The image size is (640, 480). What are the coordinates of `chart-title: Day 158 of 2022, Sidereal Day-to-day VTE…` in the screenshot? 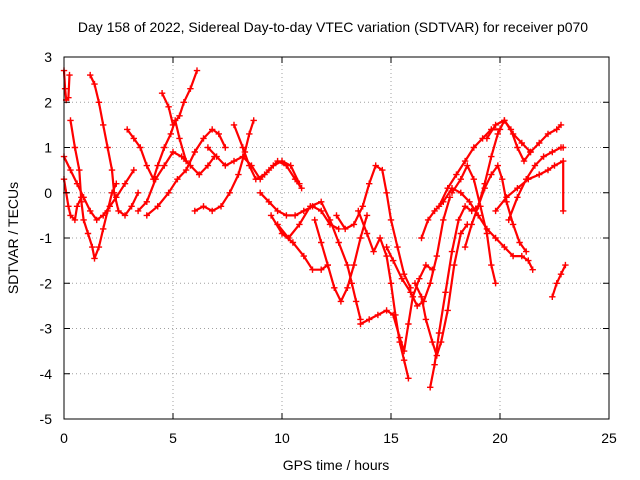 It's located at (333, 27).